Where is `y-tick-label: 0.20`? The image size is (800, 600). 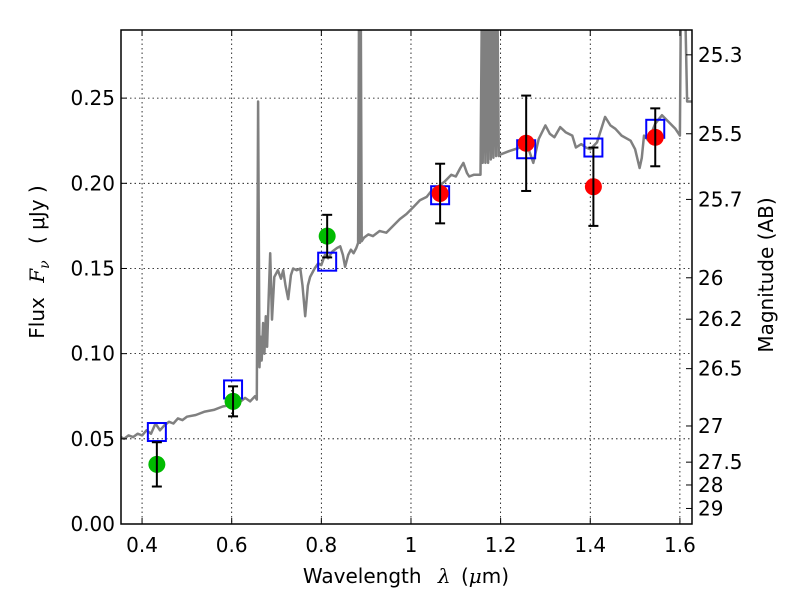 y-tick-label: 0.20 is located at coordinates (92, 183).